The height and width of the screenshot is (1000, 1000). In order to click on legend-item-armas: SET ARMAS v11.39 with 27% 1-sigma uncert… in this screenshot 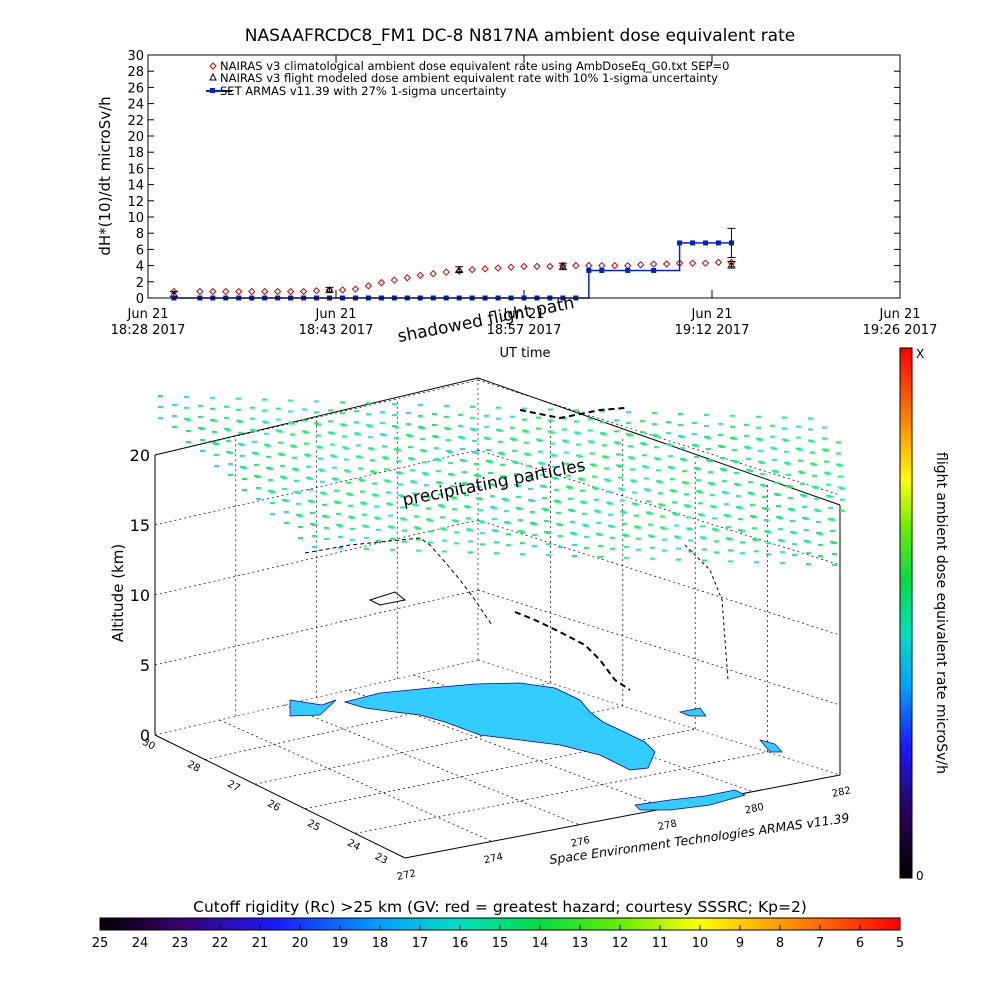, I will do `click(356, 91)`.